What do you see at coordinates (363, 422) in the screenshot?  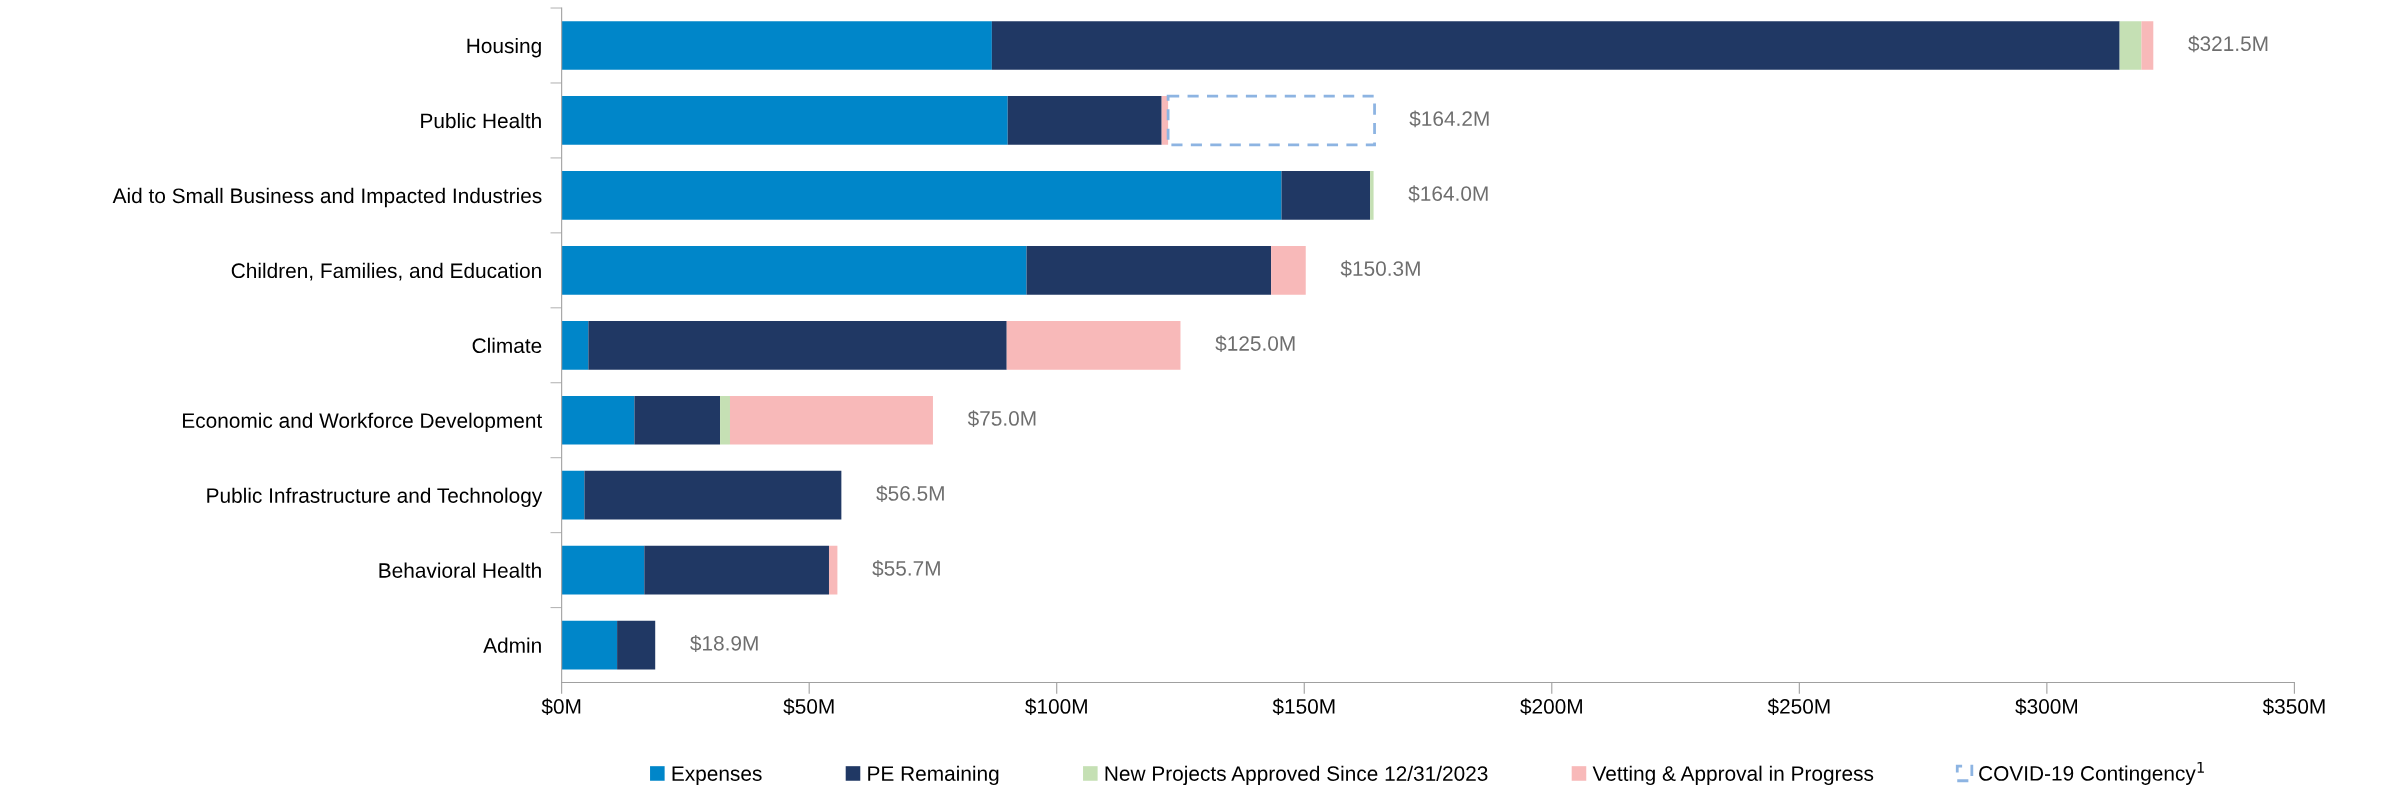 I see `y-tick-label: Economic and Workforce Development` at bounding box center [363, 422].